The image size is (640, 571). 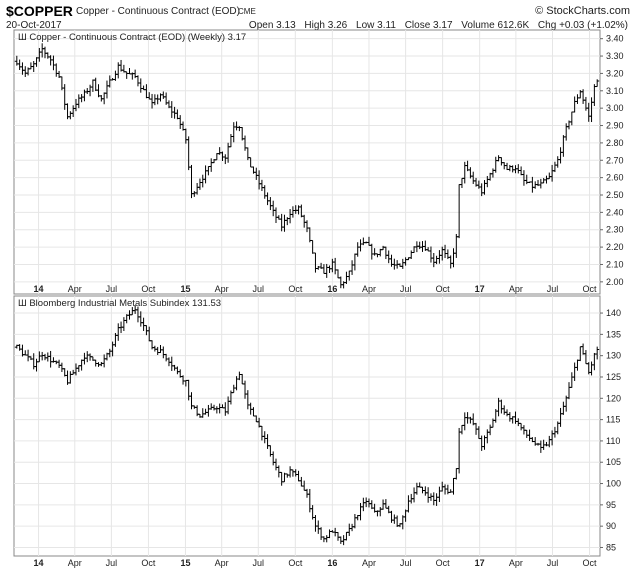 What do you see at coordinates (615, 73) in the screenshot?
I see `y-tick-label: 3.20` at bounding box center [615, 73].